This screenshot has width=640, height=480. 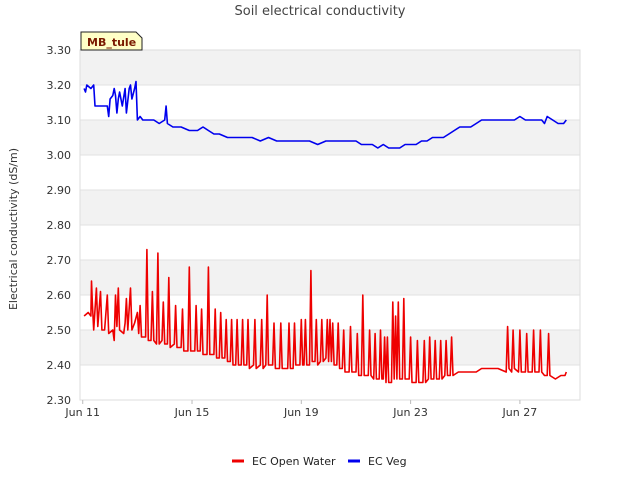 I want to click on y-tick-label: 2.40, so click(x=59, y=365).